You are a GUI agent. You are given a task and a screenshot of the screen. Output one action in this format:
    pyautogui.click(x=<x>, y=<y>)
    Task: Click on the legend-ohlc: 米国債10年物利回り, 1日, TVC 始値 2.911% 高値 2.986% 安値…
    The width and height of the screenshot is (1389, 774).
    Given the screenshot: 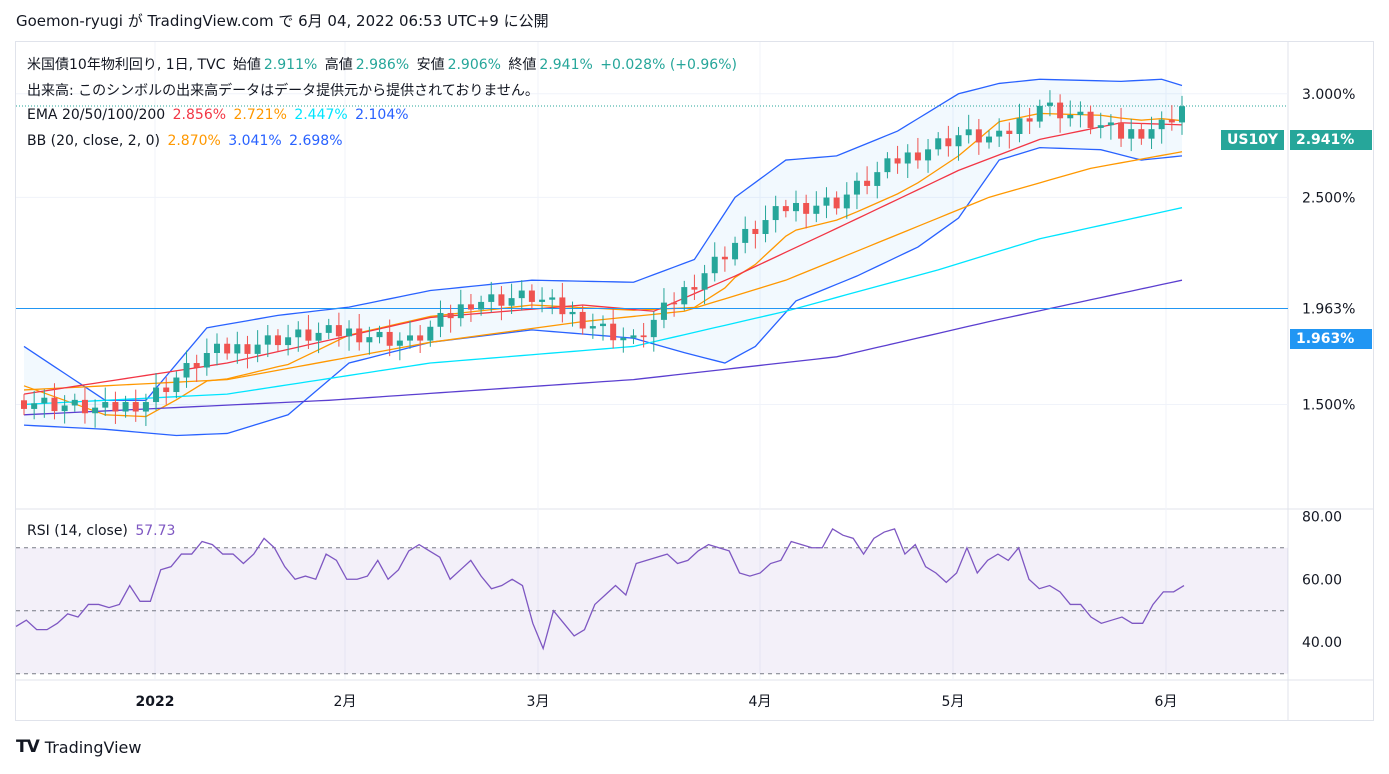 What is the action you would take?
    pyautogui.click(x=383, y=64)
    